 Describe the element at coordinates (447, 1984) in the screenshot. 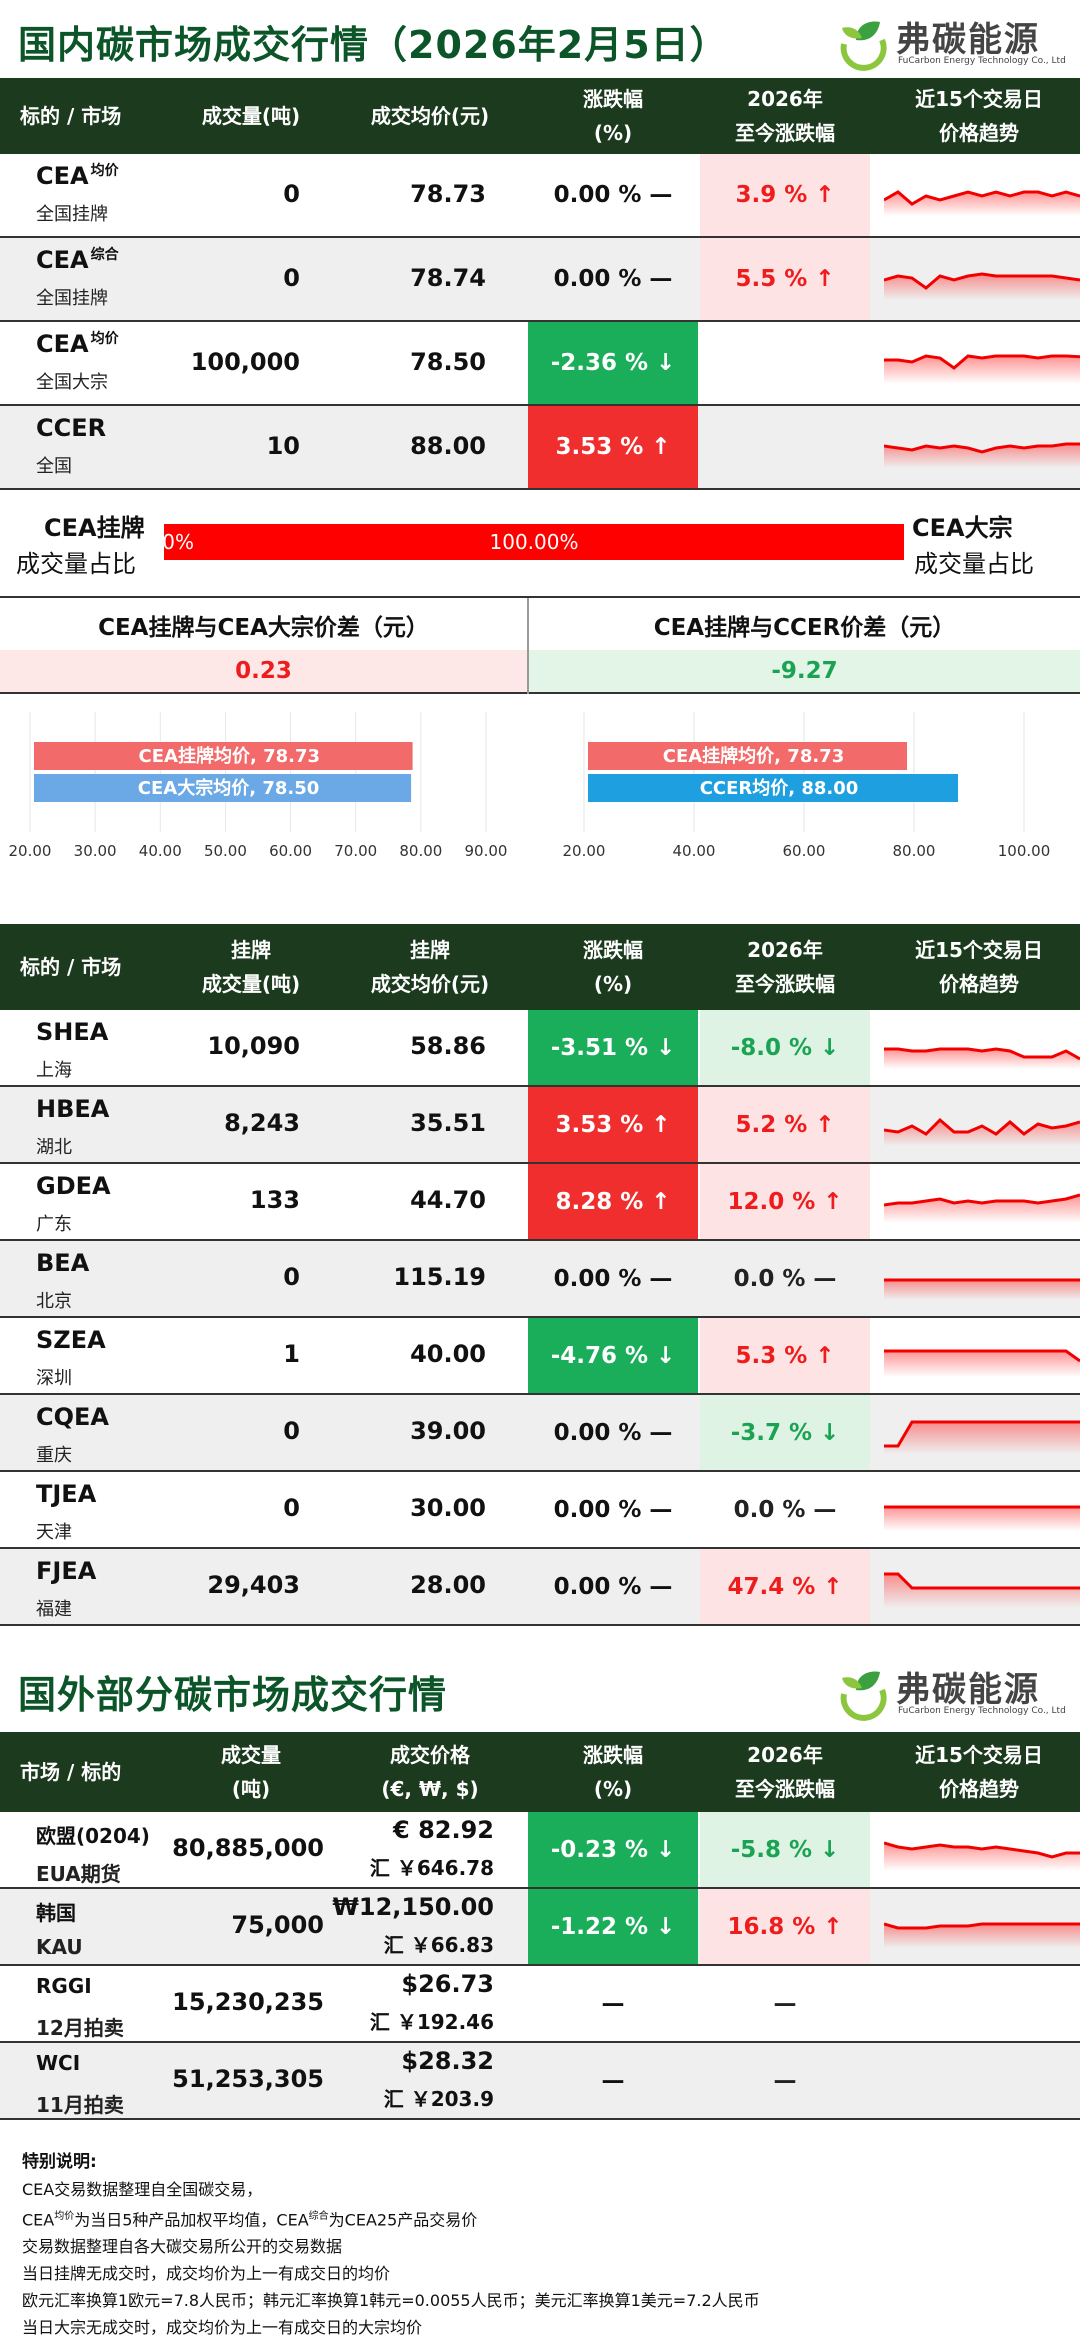

I see `row-price: $26.73` at that location.